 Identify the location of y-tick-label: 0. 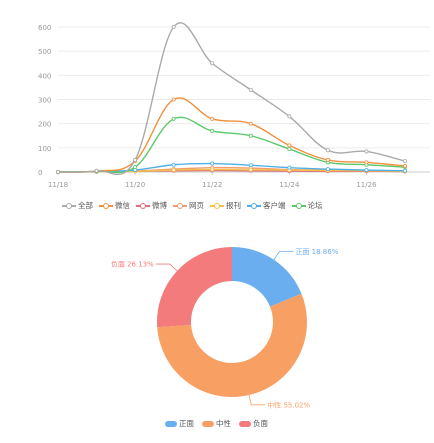
(40, 173).